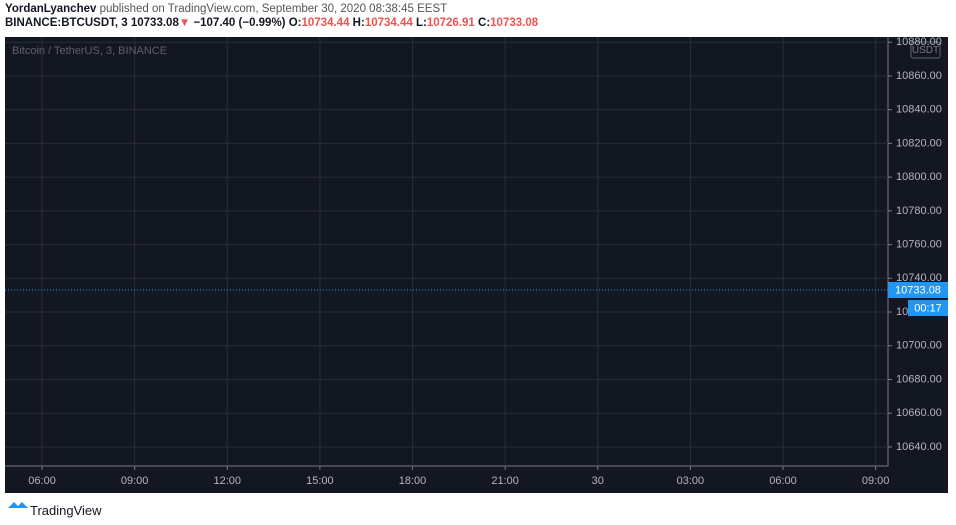  I want to click on footer: TradingView, so click(66, 510).